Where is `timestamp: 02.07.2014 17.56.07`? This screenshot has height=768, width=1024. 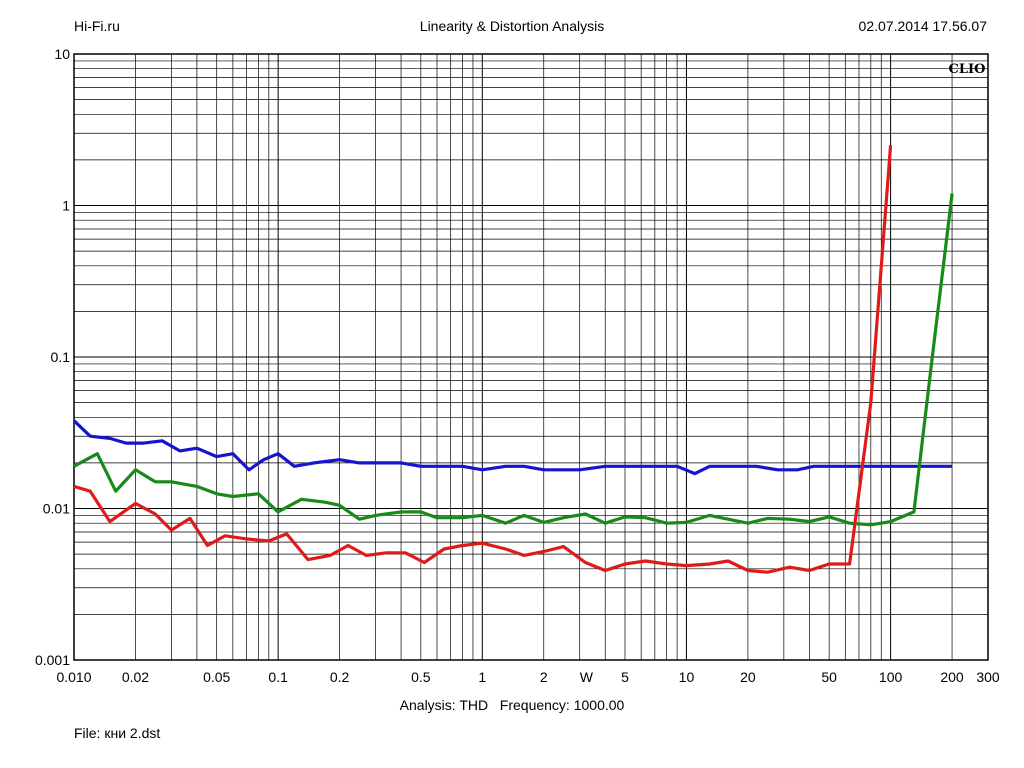
timestamp: 02.07.2014 17.56.07 is located at coordinates (922, 26).